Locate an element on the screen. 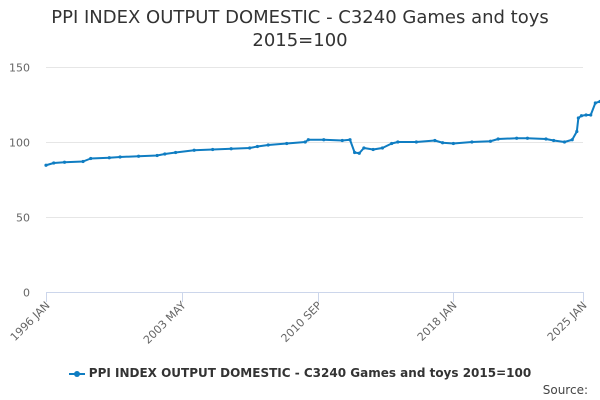  y-tick-label-100: 100 is located at coordinates (19, 143).